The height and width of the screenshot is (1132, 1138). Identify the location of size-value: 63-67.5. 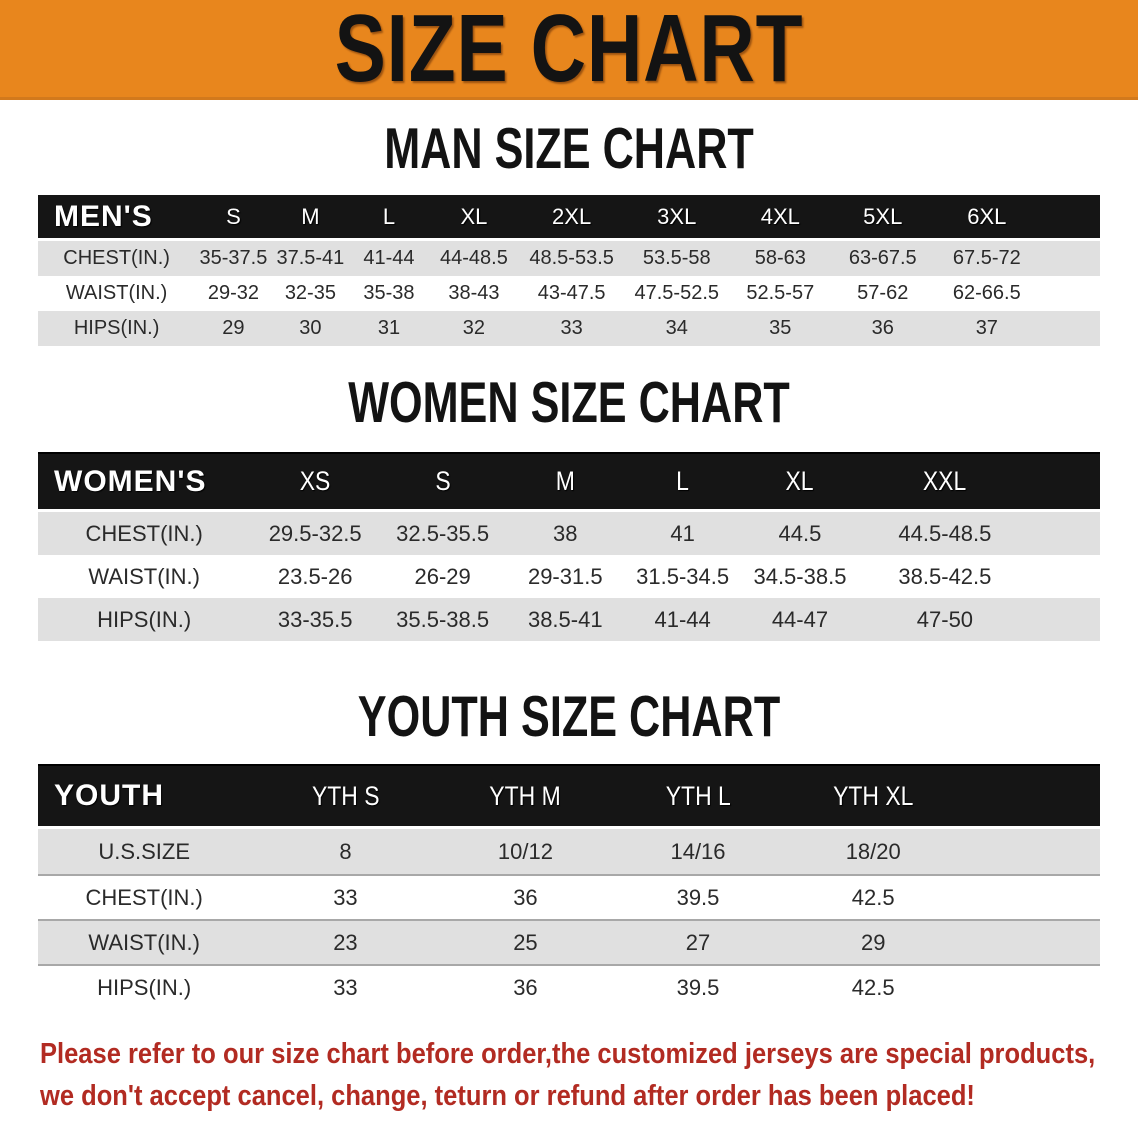
(883, 258).